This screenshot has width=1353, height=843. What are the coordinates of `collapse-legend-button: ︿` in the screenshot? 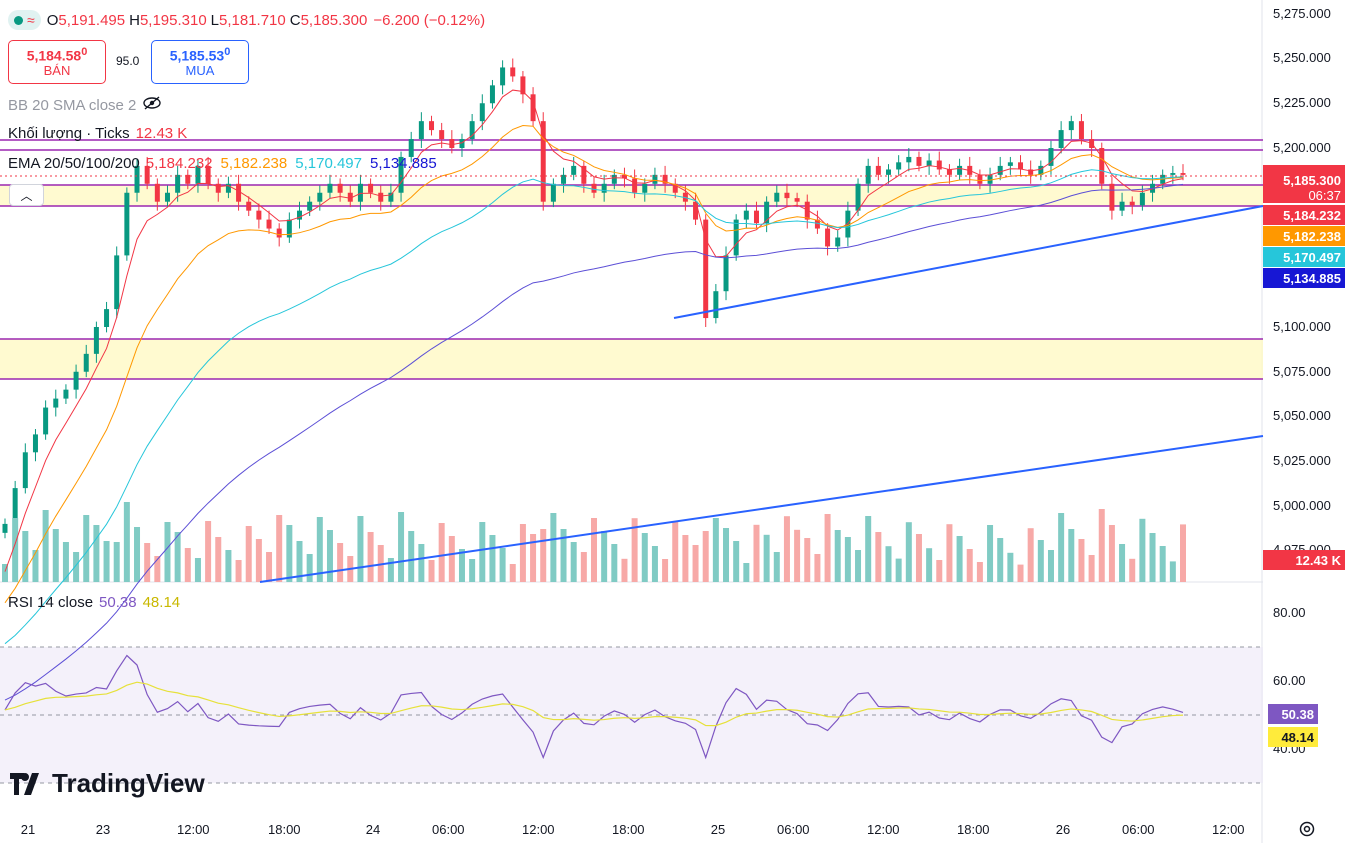 It's located at (26, 195).